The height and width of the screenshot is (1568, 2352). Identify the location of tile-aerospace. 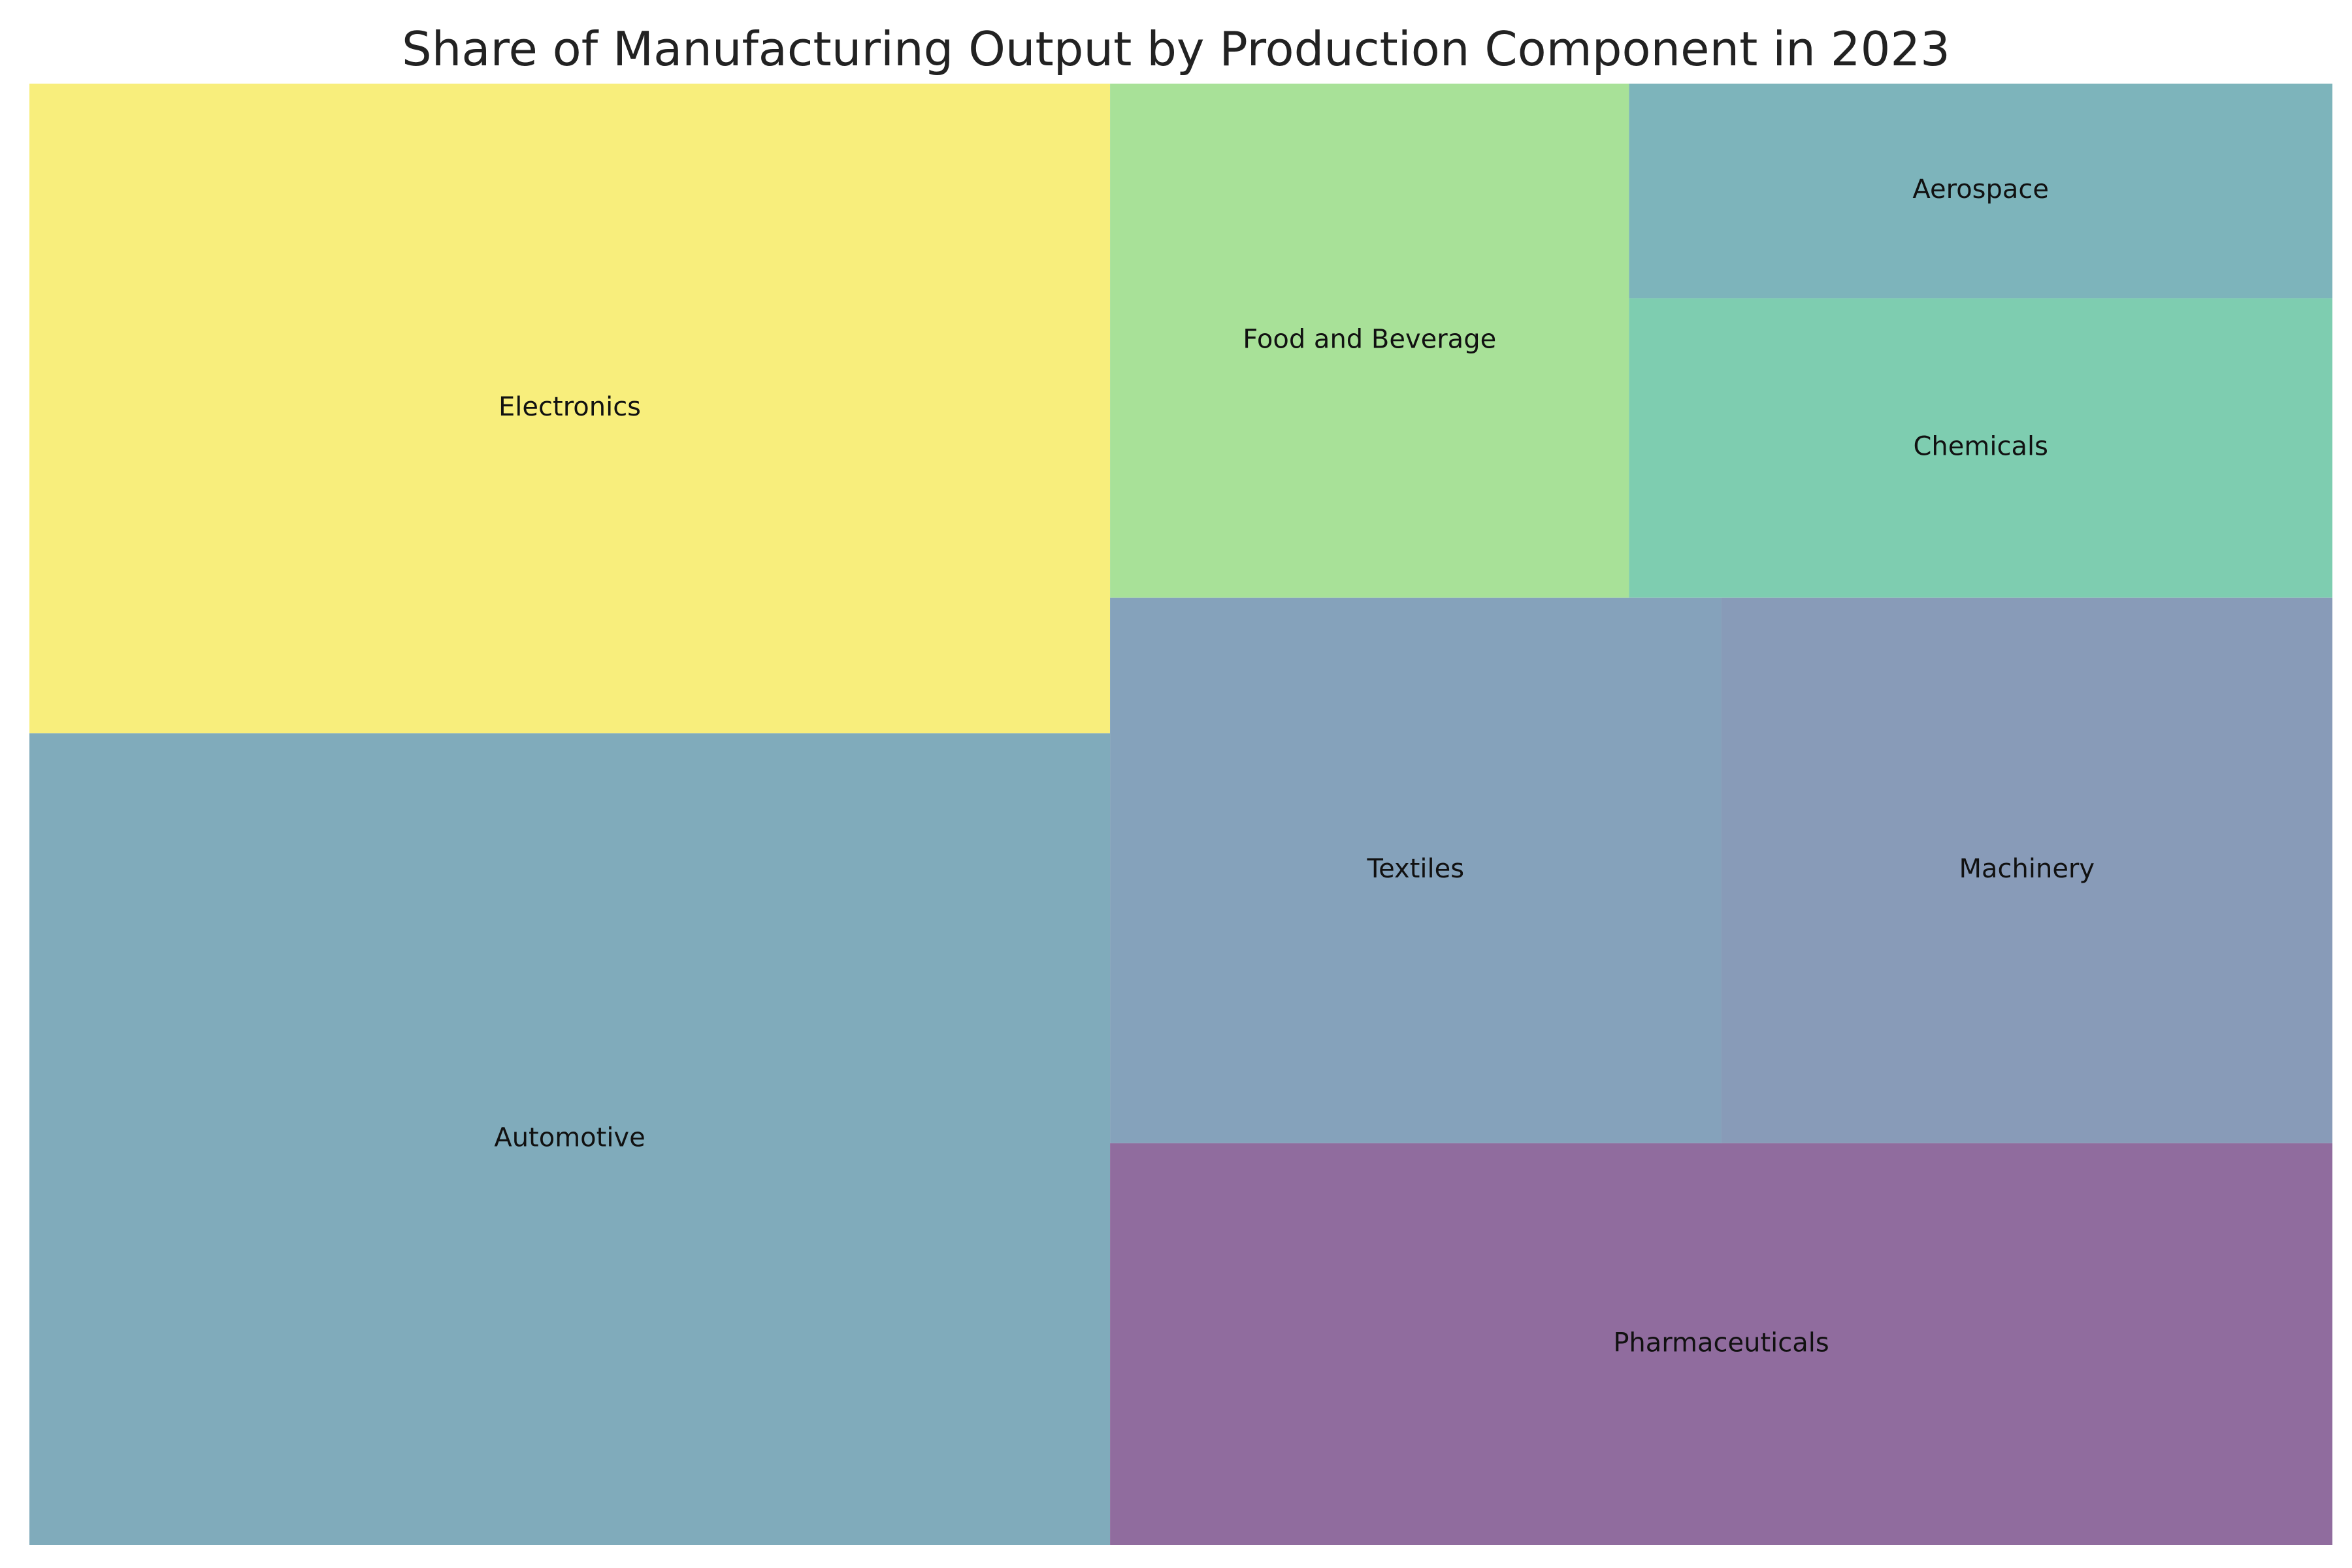
(1980, 191).